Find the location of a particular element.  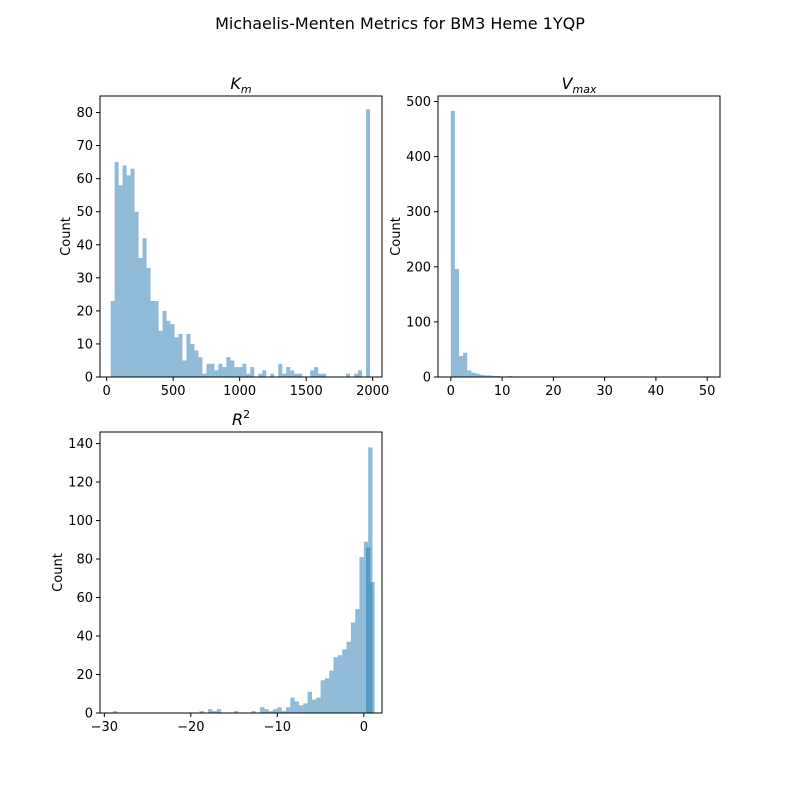

km-ytick-label: 60 is located at coordinates (84, 179).